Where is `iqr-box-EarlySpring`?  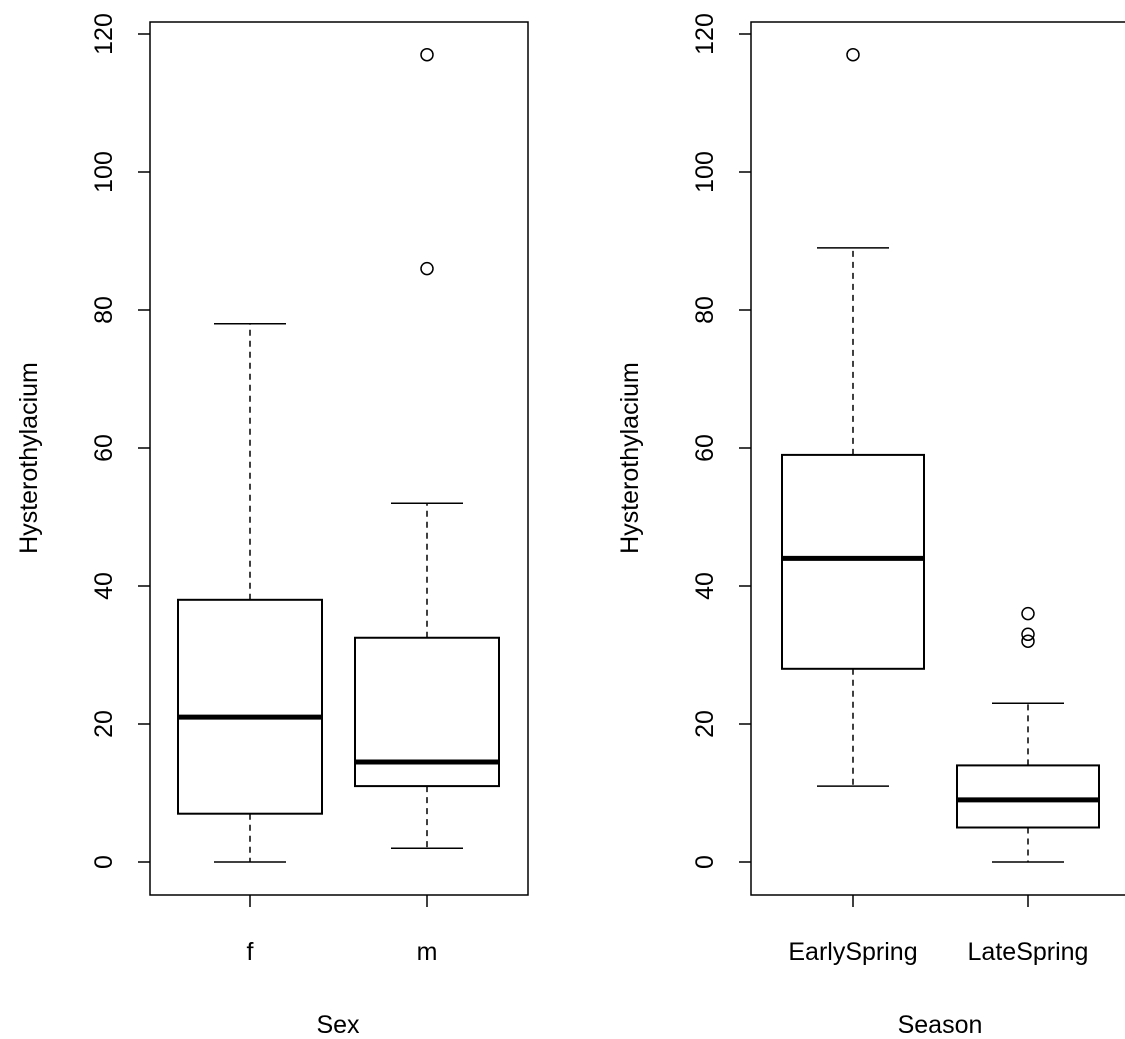 iqr-box-EarlySpring is located at coordinates (853, 561).